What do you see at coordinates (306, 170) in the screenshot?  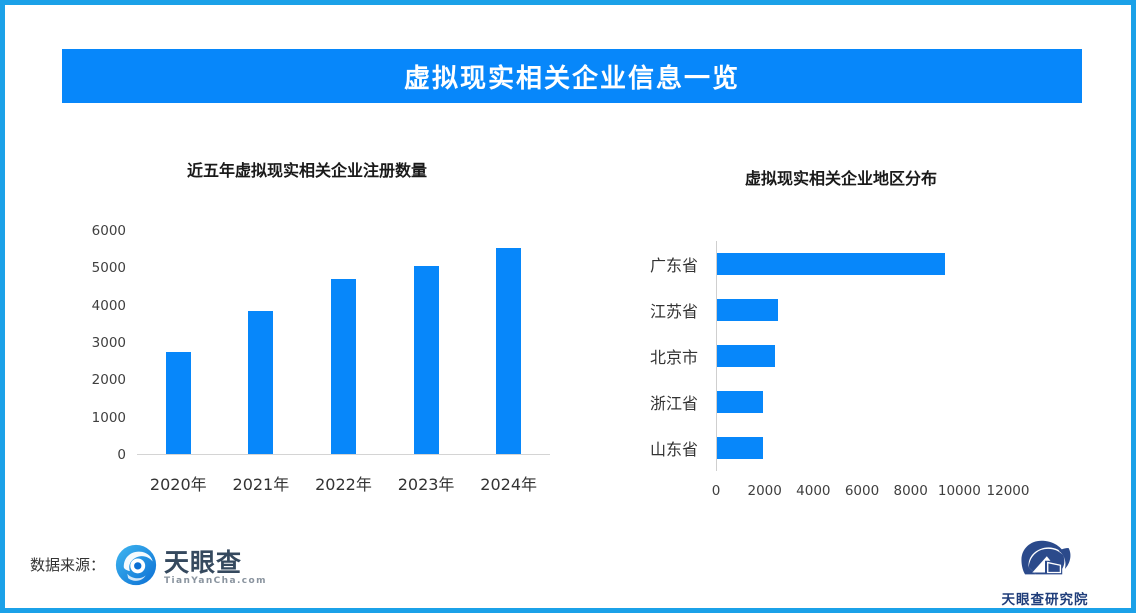 I see `registrations-chart-title: 近五年虚拟现实相关企业注册数量` at bounding box center [306, 170].